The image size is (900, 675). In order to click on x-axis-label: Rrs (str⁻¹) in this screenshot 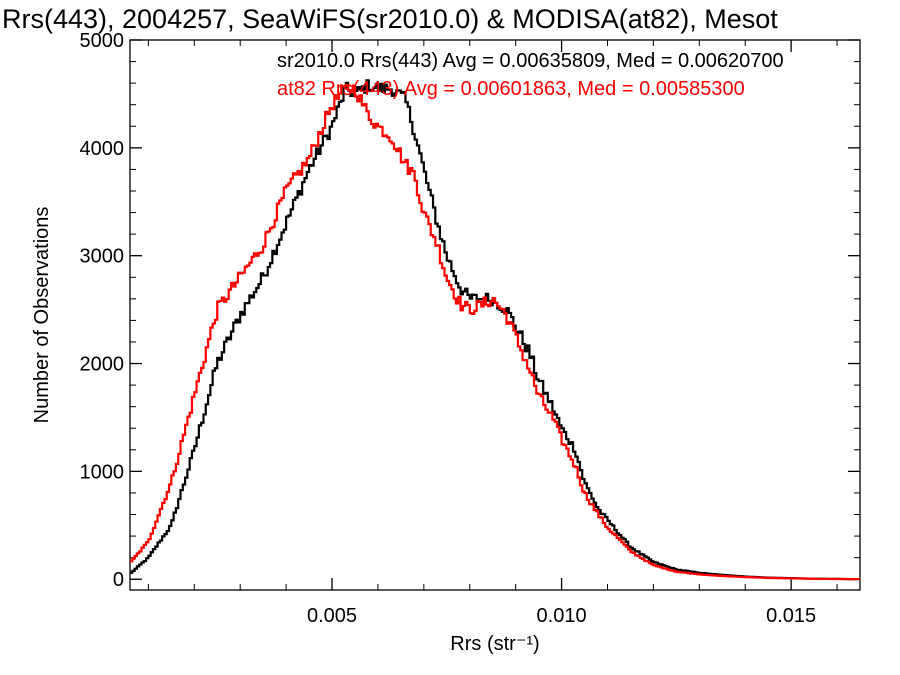, I will do `click(494, 644)`.